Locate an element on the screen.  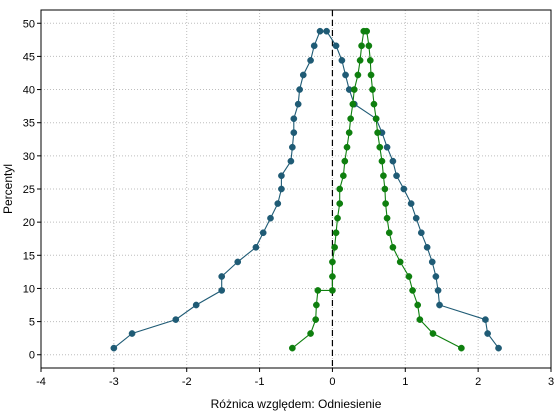
x-tick-label: -2 is located at coordinates (187, 382).